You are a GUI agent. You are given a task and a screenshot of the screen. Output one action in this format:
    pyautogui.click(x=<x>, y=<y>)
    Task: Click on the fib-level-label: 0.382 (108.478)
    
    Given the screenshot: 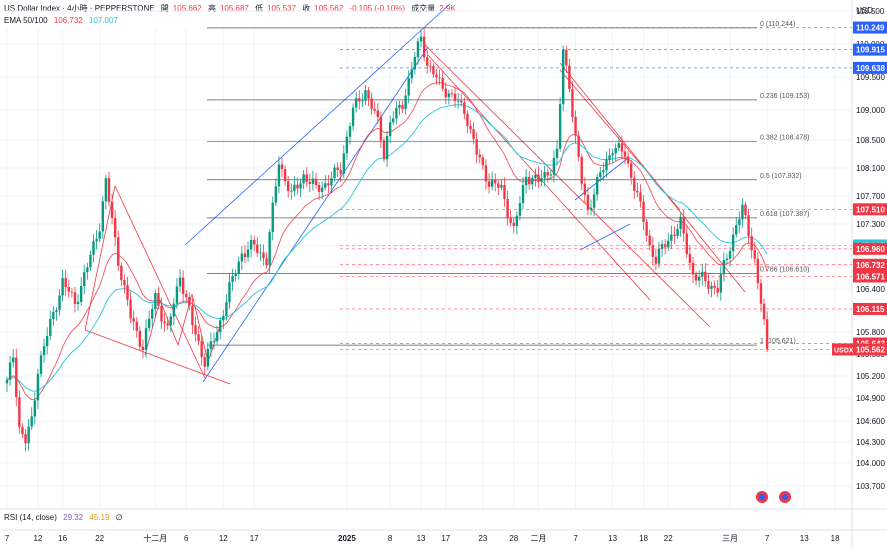 What is the action you would take?
    pyautogui.click(x=784, y=138)
    